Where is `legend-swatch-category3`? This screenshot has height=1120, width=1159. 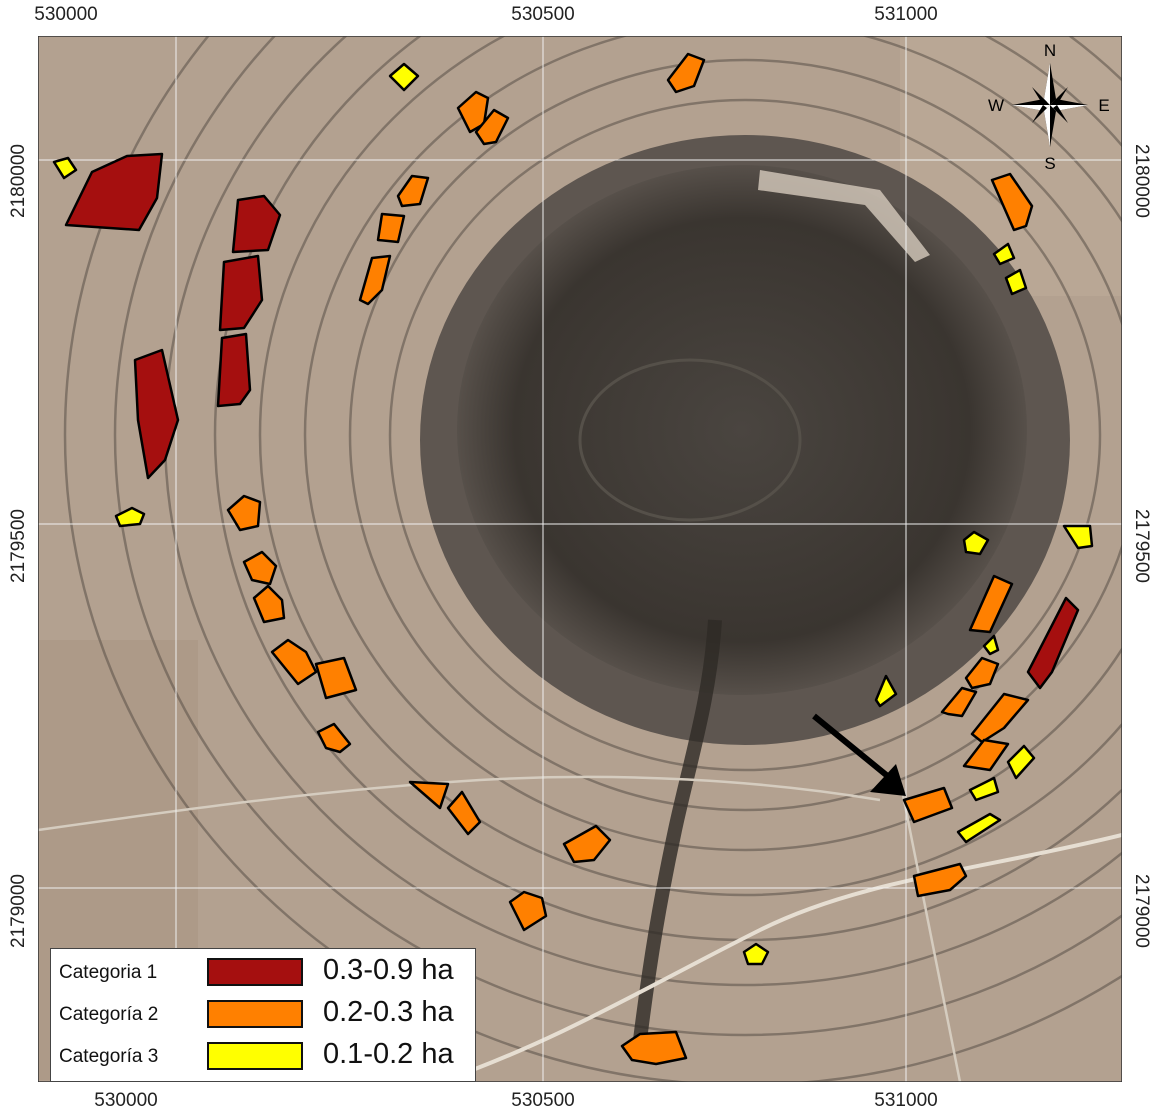 legend-swatch-category3 is located at coordinates (255, 1056).